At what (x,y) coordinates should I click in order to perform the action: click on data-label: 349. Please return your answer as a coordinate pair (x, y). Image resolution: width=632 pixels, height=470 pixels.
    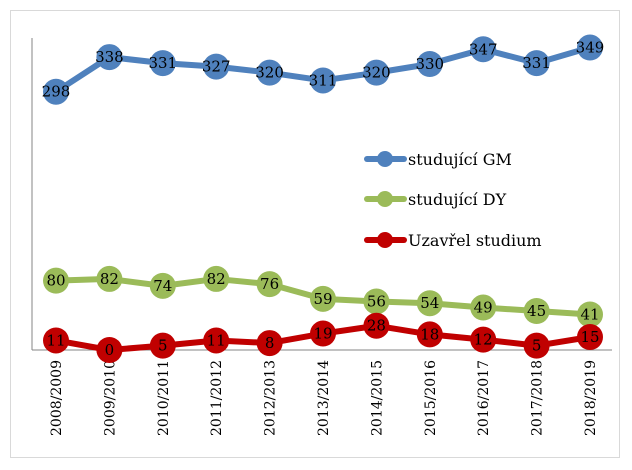
    Looking at the image, I should click on (590, 48).